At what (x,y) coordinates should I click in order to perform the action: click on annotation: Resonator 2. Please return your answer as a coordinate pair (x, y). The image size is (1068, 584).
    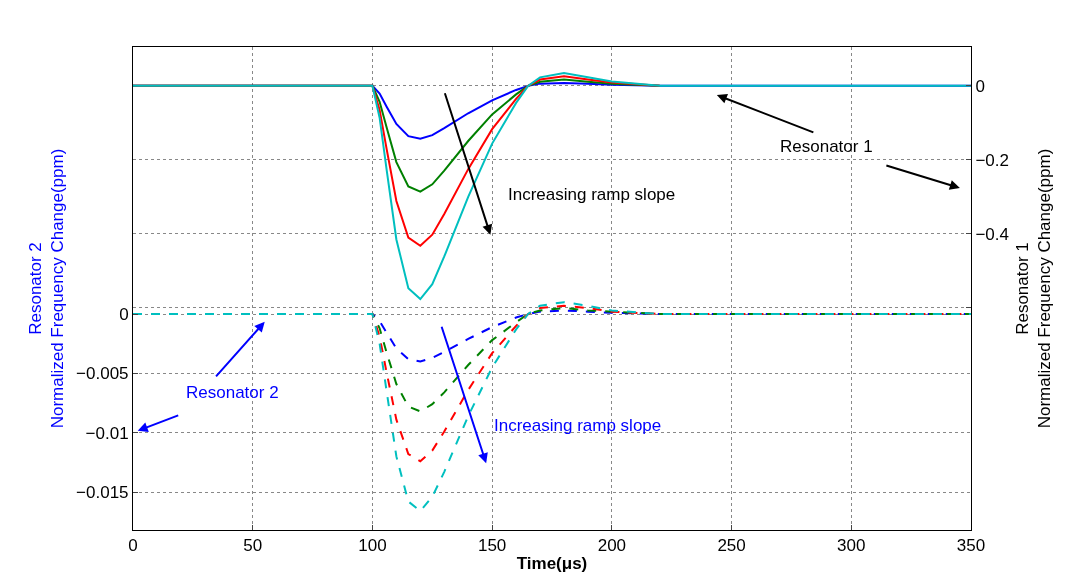
    Looking at the image, I should click on (232, 392).